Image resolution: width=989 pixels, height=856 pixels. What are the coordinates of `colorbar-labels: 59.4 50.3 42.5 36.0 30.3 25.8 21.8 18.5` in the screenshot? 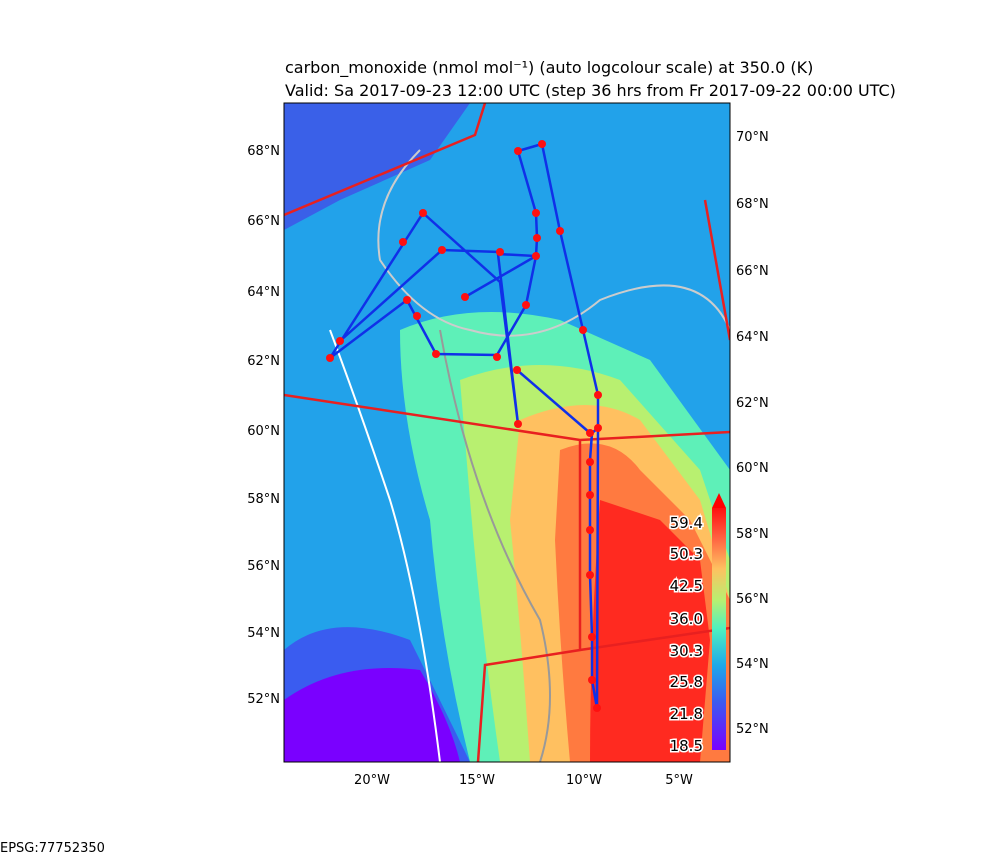 It's located at (686, 635).